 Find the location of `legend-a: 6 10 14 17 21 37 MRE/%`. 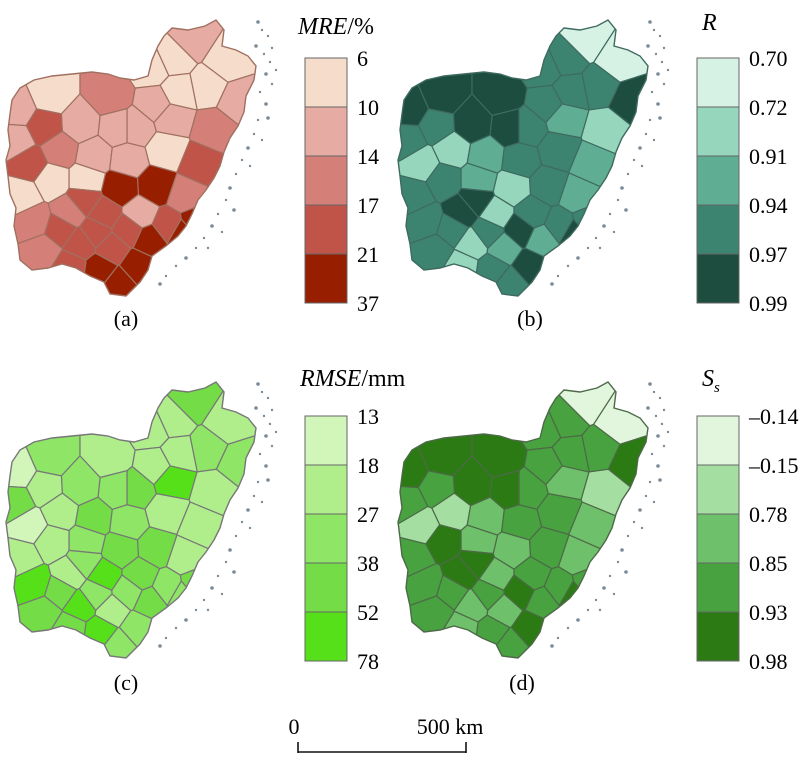

legend-a: 6 10 14 17 21 37 MRE/% is located at coordinates (338, 165).